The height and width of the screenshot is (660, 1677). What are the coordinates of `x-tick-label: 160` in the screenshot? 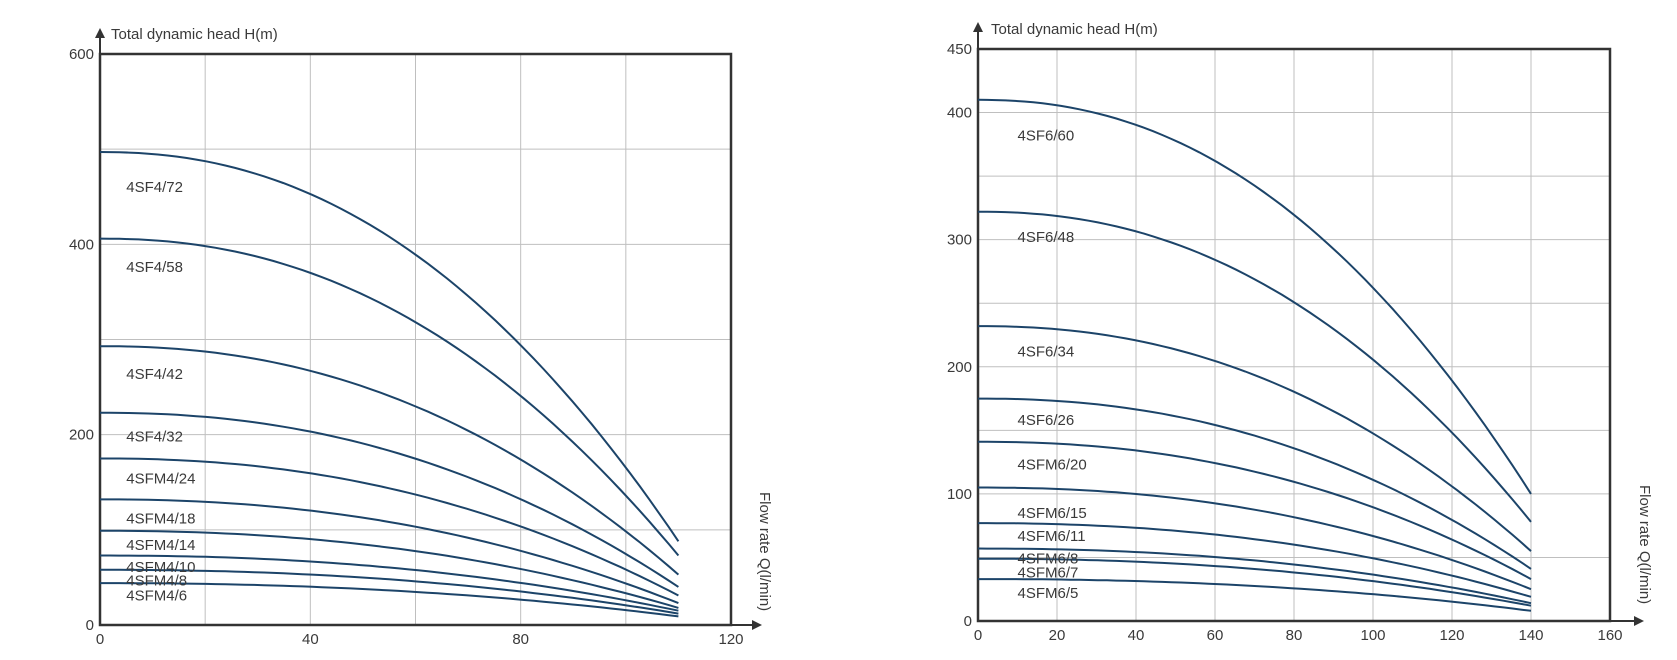 It's located at (1609, 635).